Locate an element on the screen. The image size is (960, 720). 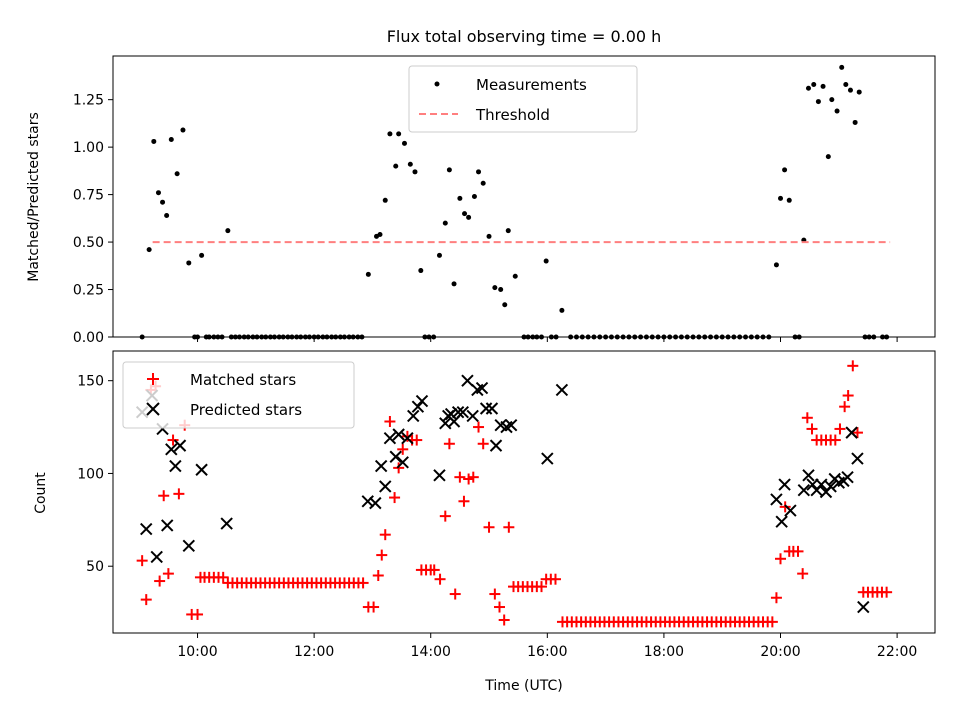
bottom-x-tick-label: 12:00 is located at coordinates (314, 652).